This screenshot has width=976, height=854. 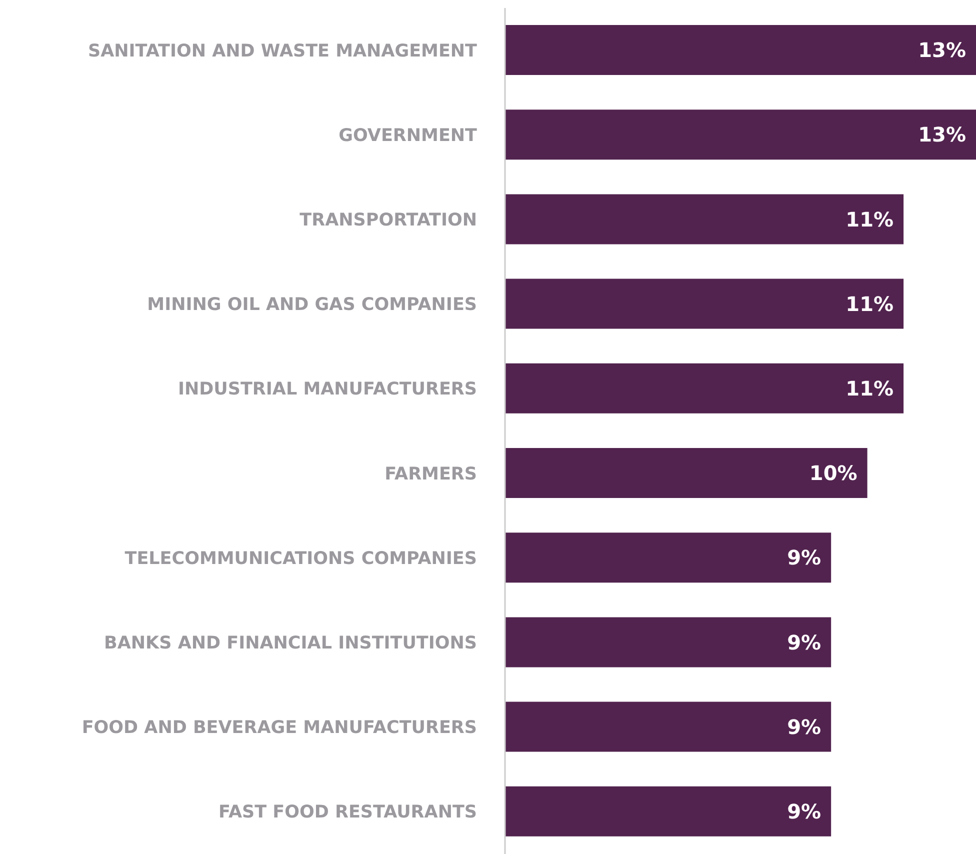 What do you see at coordinates (300, 558) in the screenshot?
I see `y-tick-label: TELECOMMUNICATIONS COMPANIES` at bounding box center [300, 558].